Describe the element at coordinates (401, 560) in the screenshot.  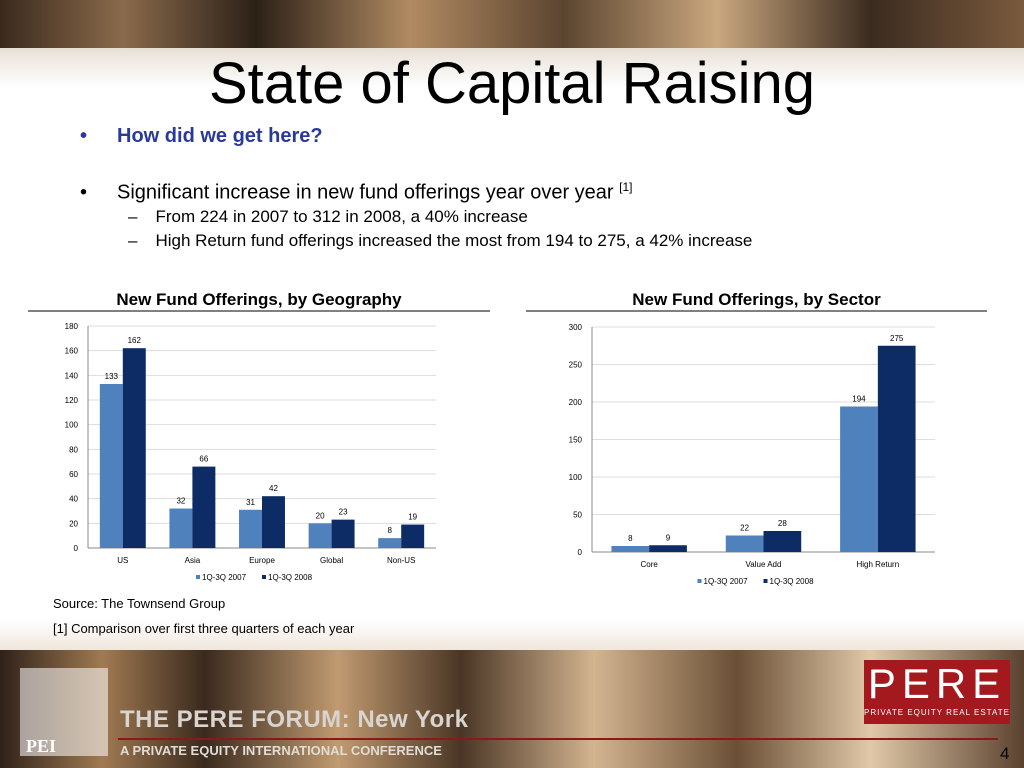
I see `x-tick-label: Non-US` at that location.